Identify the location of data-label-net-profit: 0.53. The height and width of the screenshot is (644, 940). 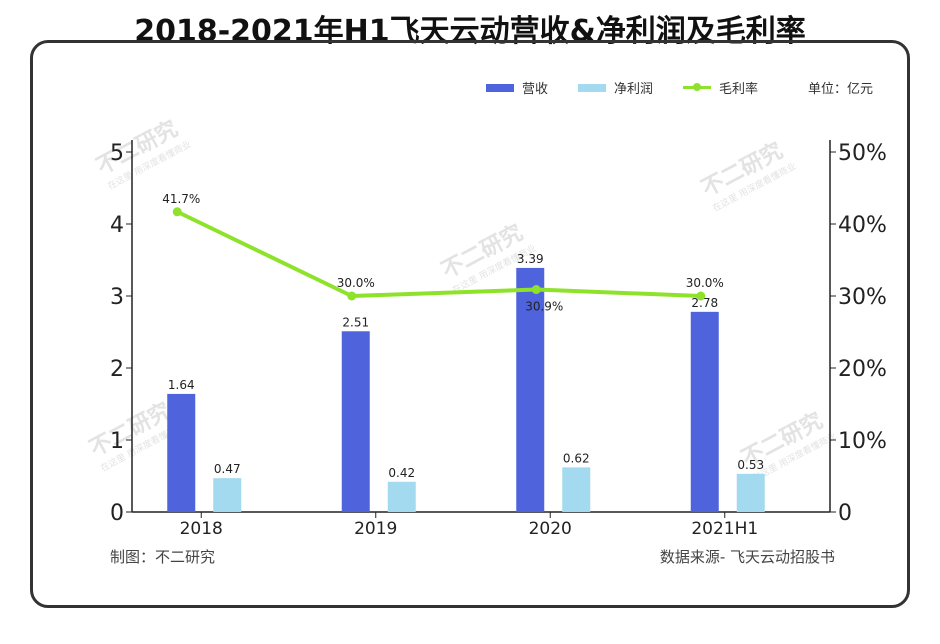
(750, 465).